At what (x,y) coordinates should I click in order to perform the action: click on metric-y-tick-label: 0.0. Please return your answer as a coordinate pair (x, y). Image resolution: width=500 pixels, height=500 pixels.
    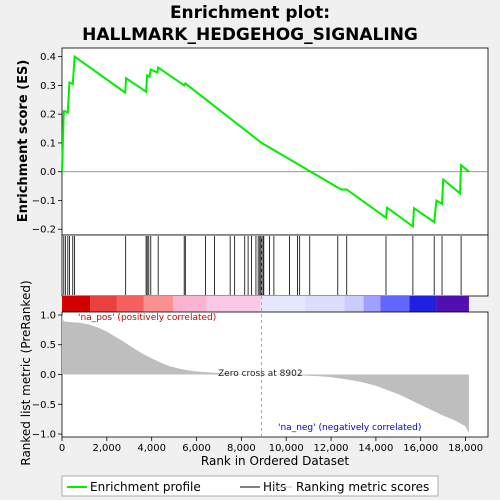
    Looking at the image, I should click on (48, 375).